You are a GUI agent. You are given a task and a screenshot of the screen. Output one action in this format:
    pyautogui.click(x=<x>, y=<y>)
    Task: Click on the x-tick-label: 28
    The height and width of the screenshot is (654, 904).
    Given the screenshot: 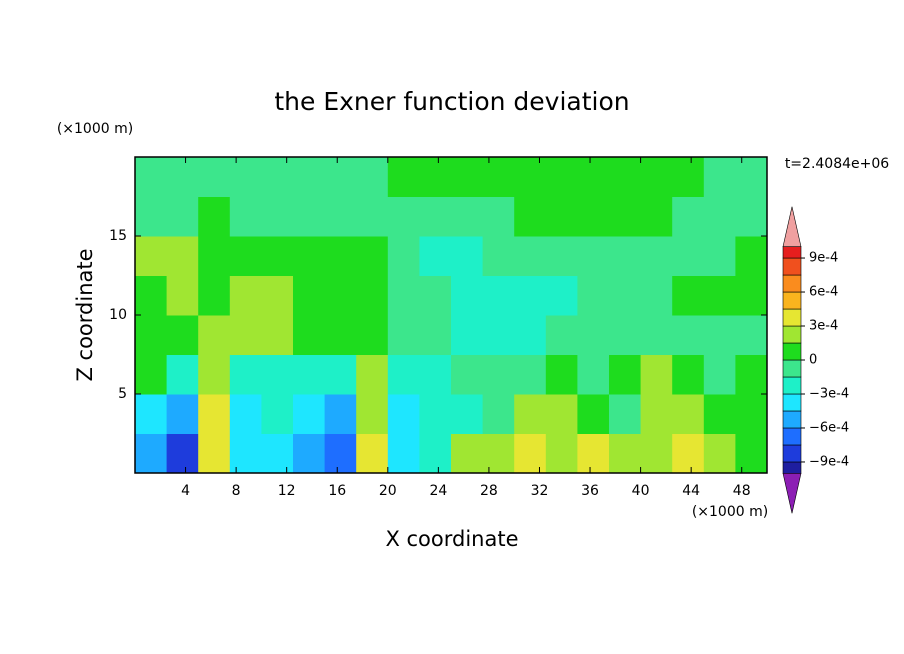 What is the action you would take?
    pyautogui.click(x=489, y=491)
    